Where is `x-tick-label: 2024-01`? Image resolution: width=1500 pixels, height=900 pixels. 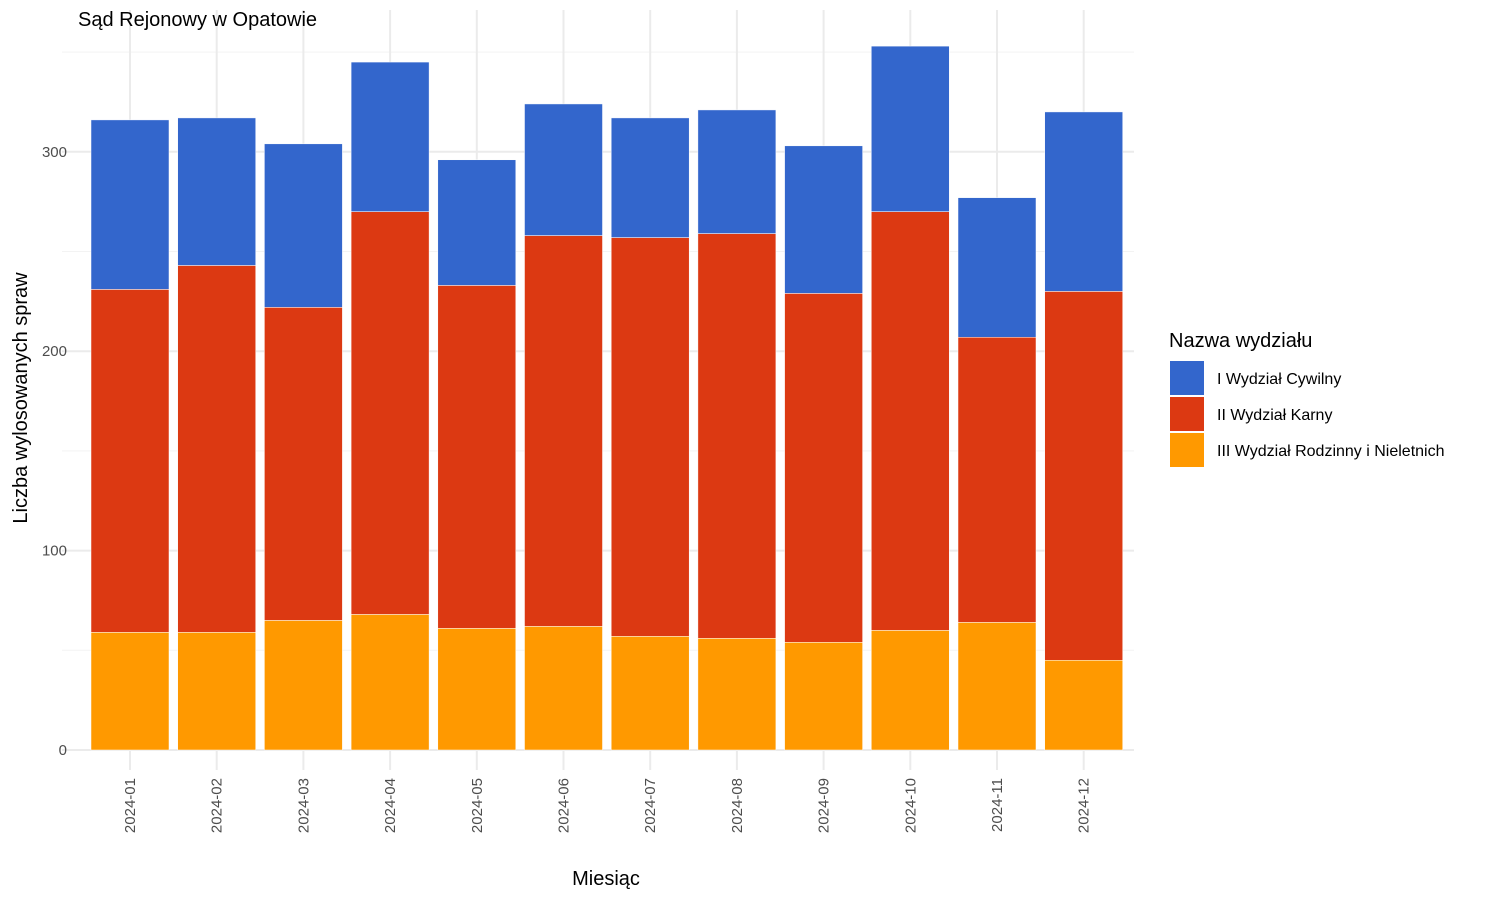
x-tick-label: 2024-01 is located at coordinates (130, 805).